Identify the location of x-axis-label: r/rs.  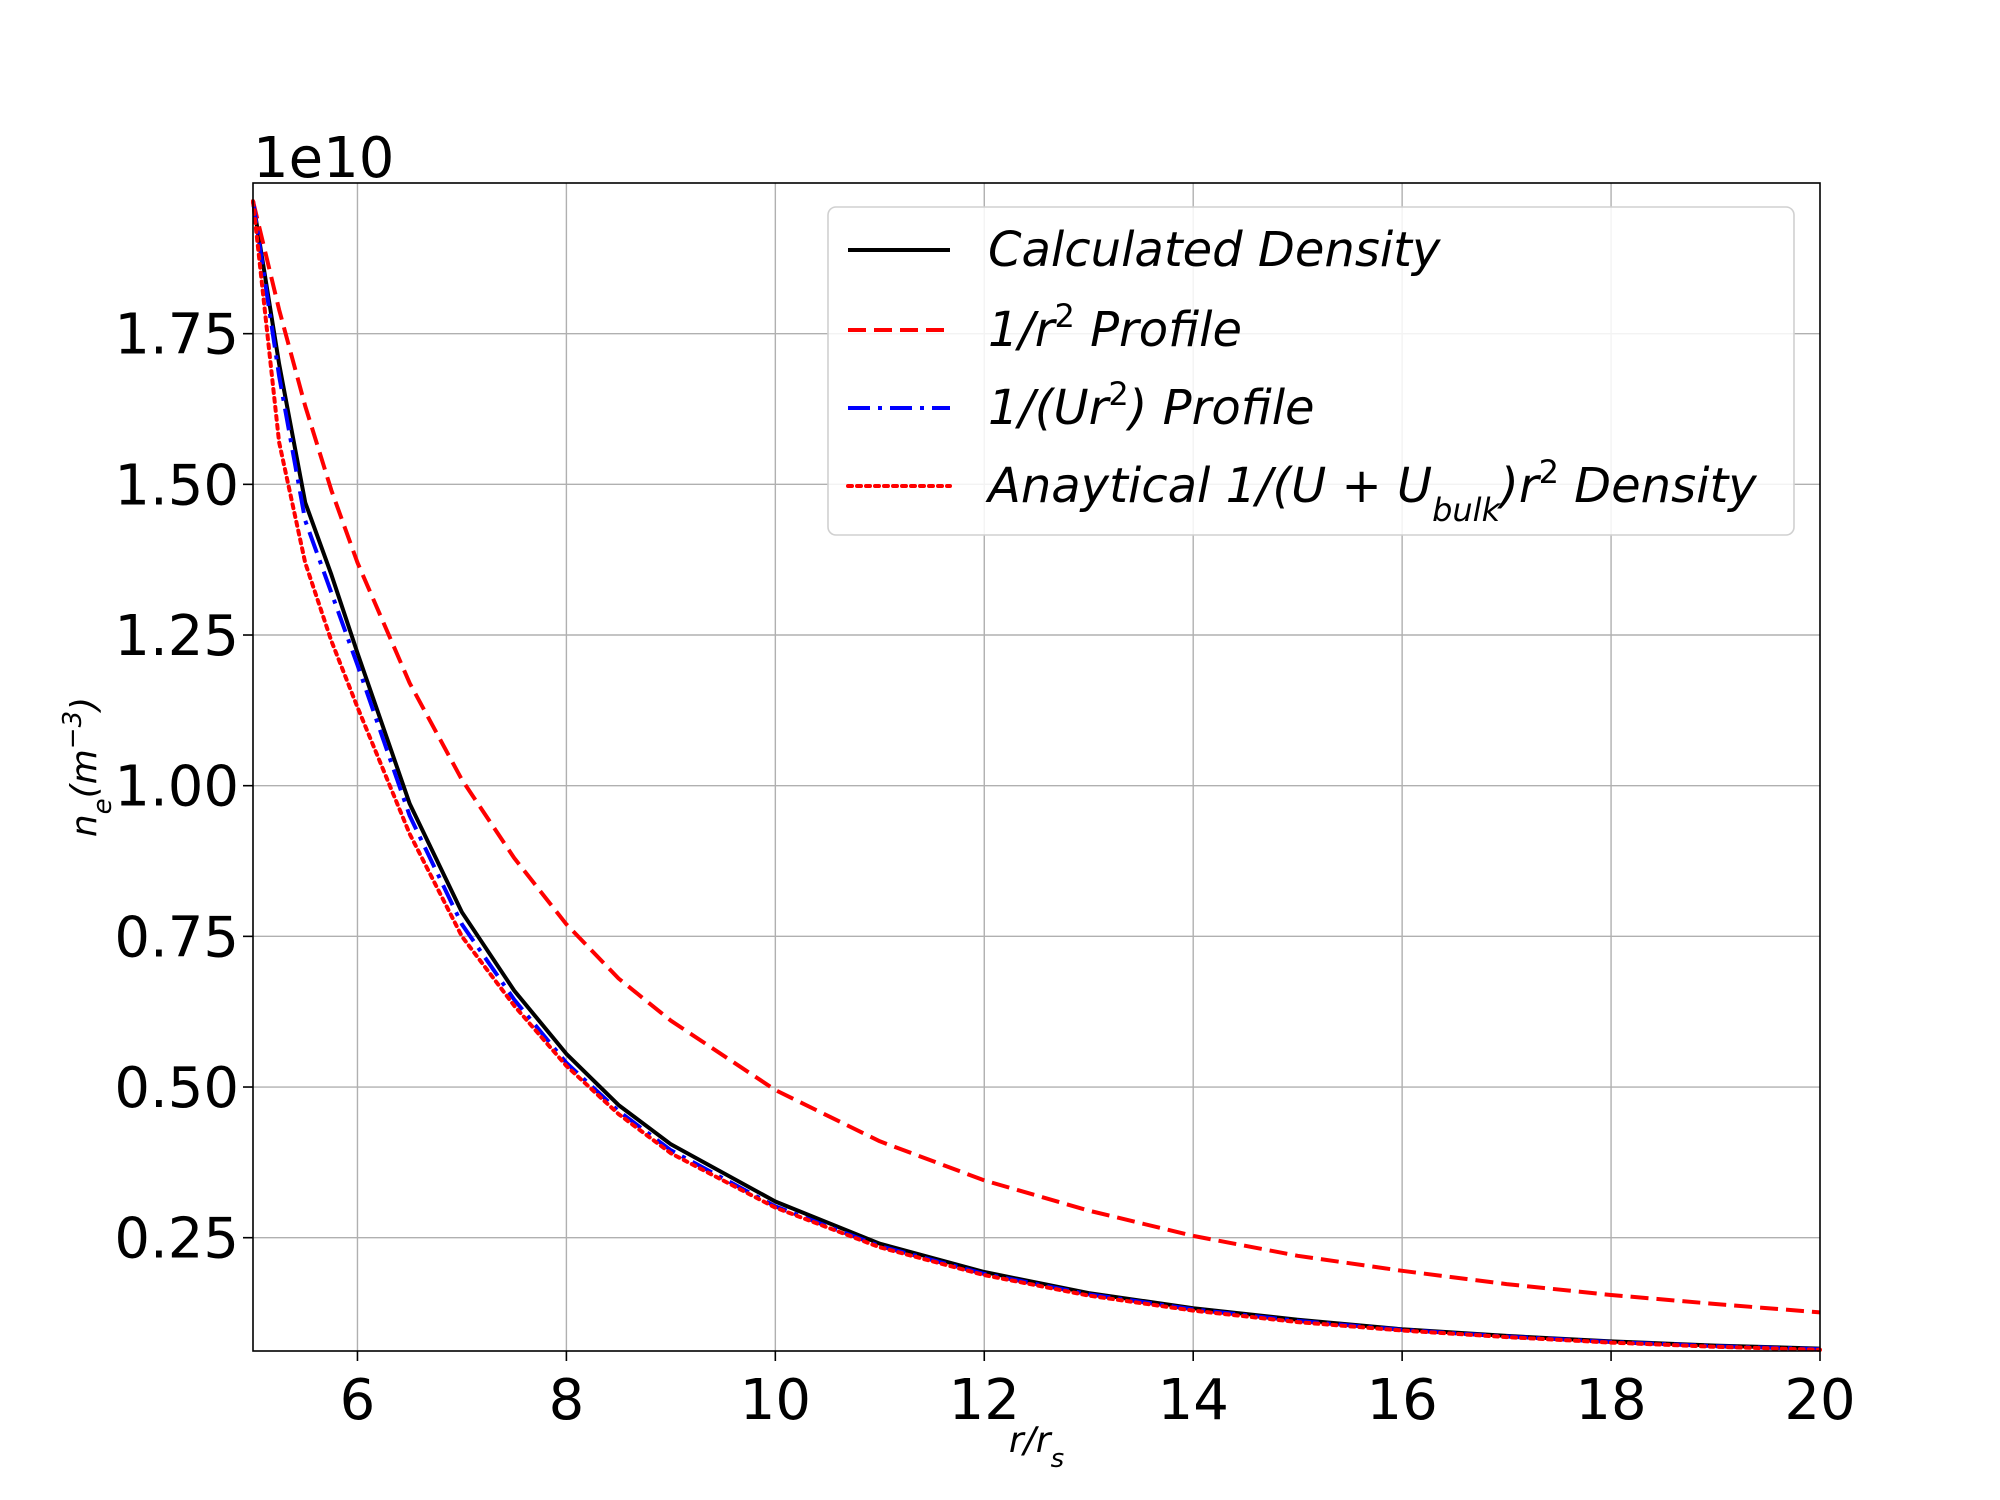
(1036, 1447).